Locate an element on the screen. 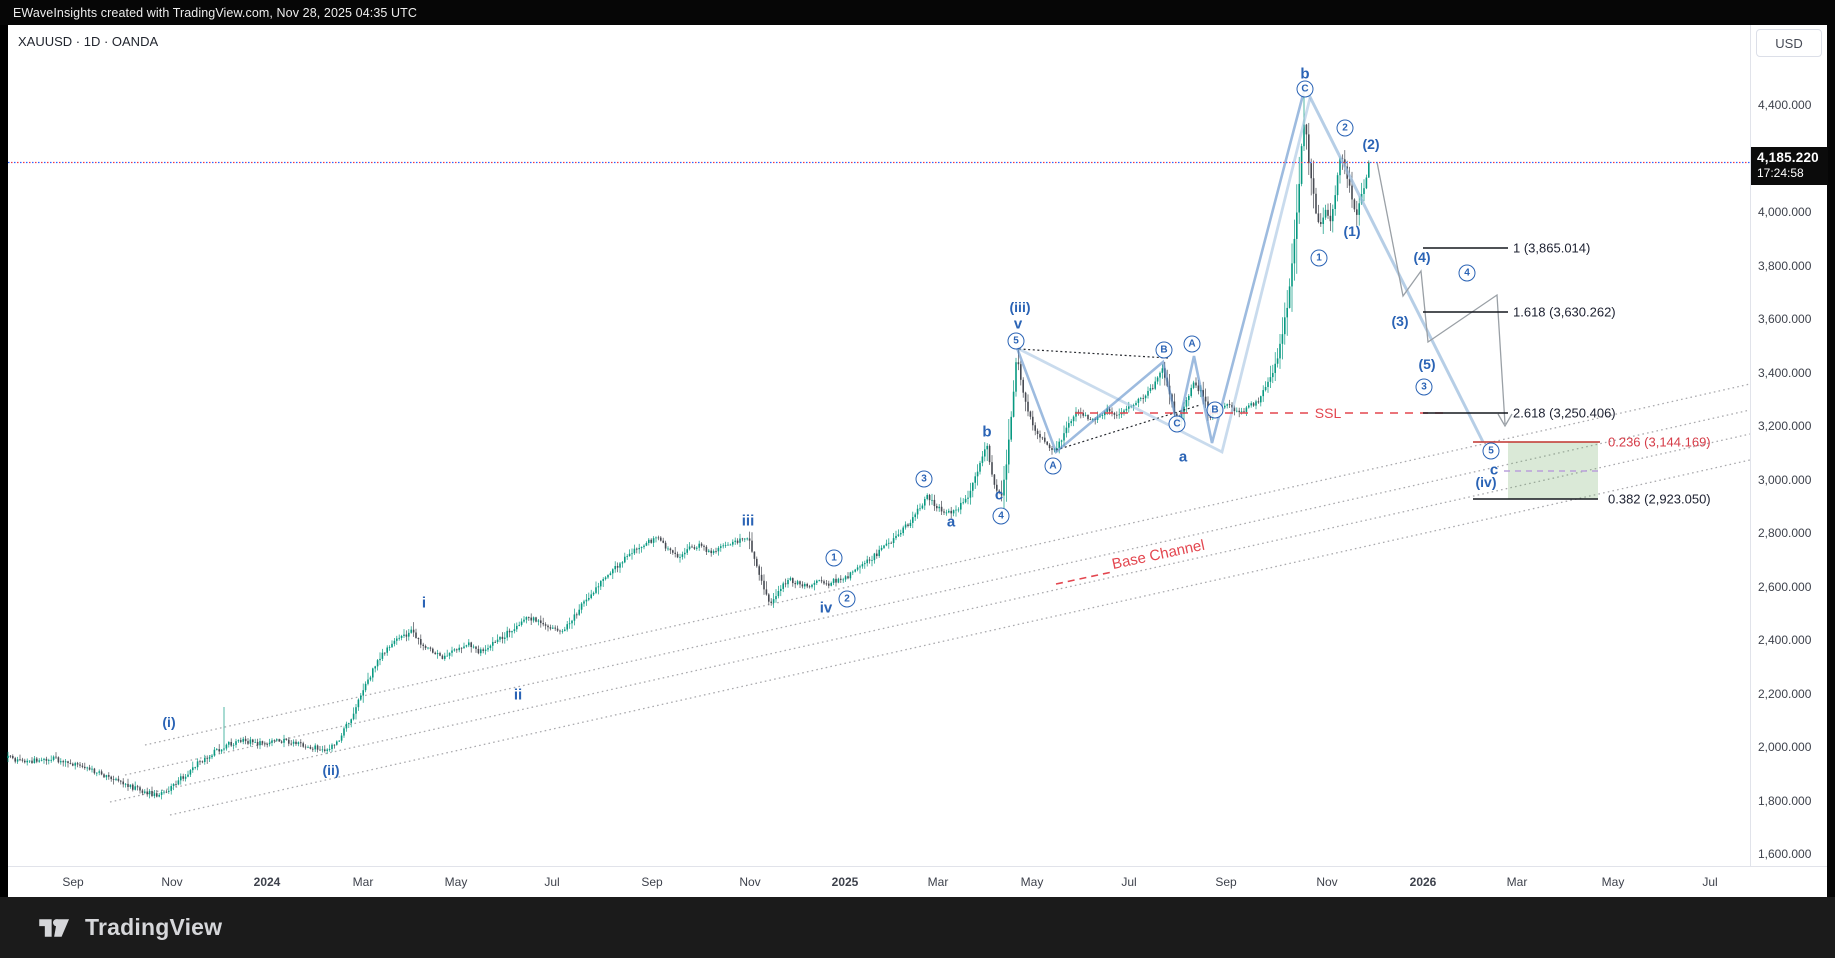 The width and height of the screenshot is (1835, 958). price-tick: 4,000.000 is located at coordinates (1785, 212).